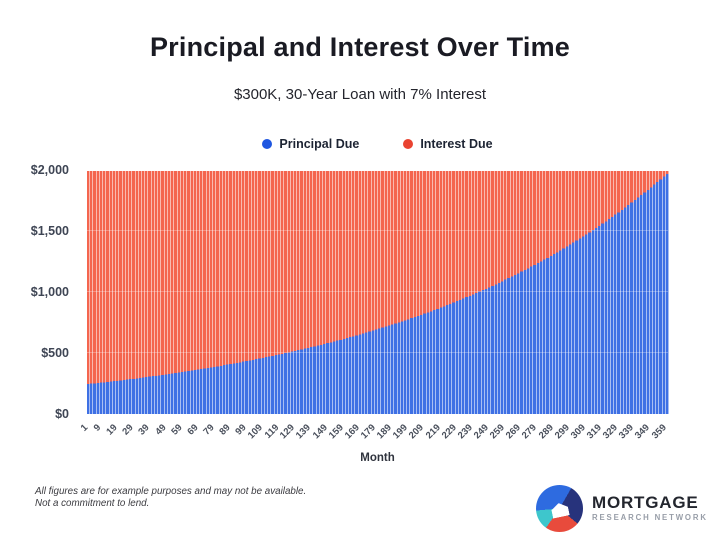 The height and width of the screenshot is (539, 720). What do you see at coordinates (55, 353) in the screenshot?
I see `y-tick-label: $500` at bounding box center [55, 353].